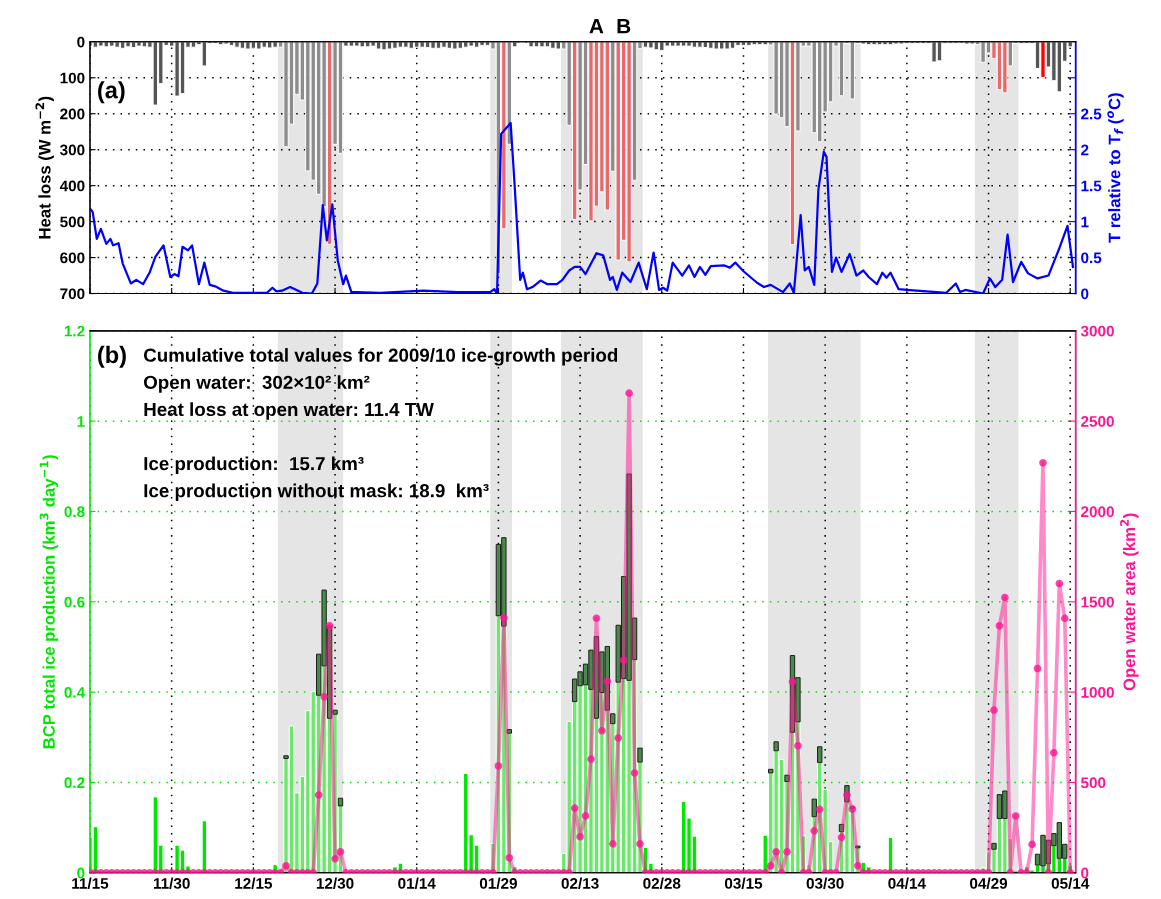 The width and height of the screenshot is (1161, 899). Describe the element at coordinates (1097, 602) in the screenshot. I see `y2-tick-label: 1500` at that location.